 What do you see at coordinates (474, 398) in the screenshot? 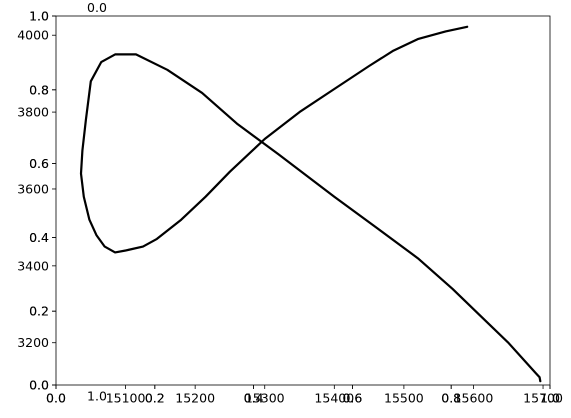
I see `x-tick-label: 15600` at bounding box center [474, 398].